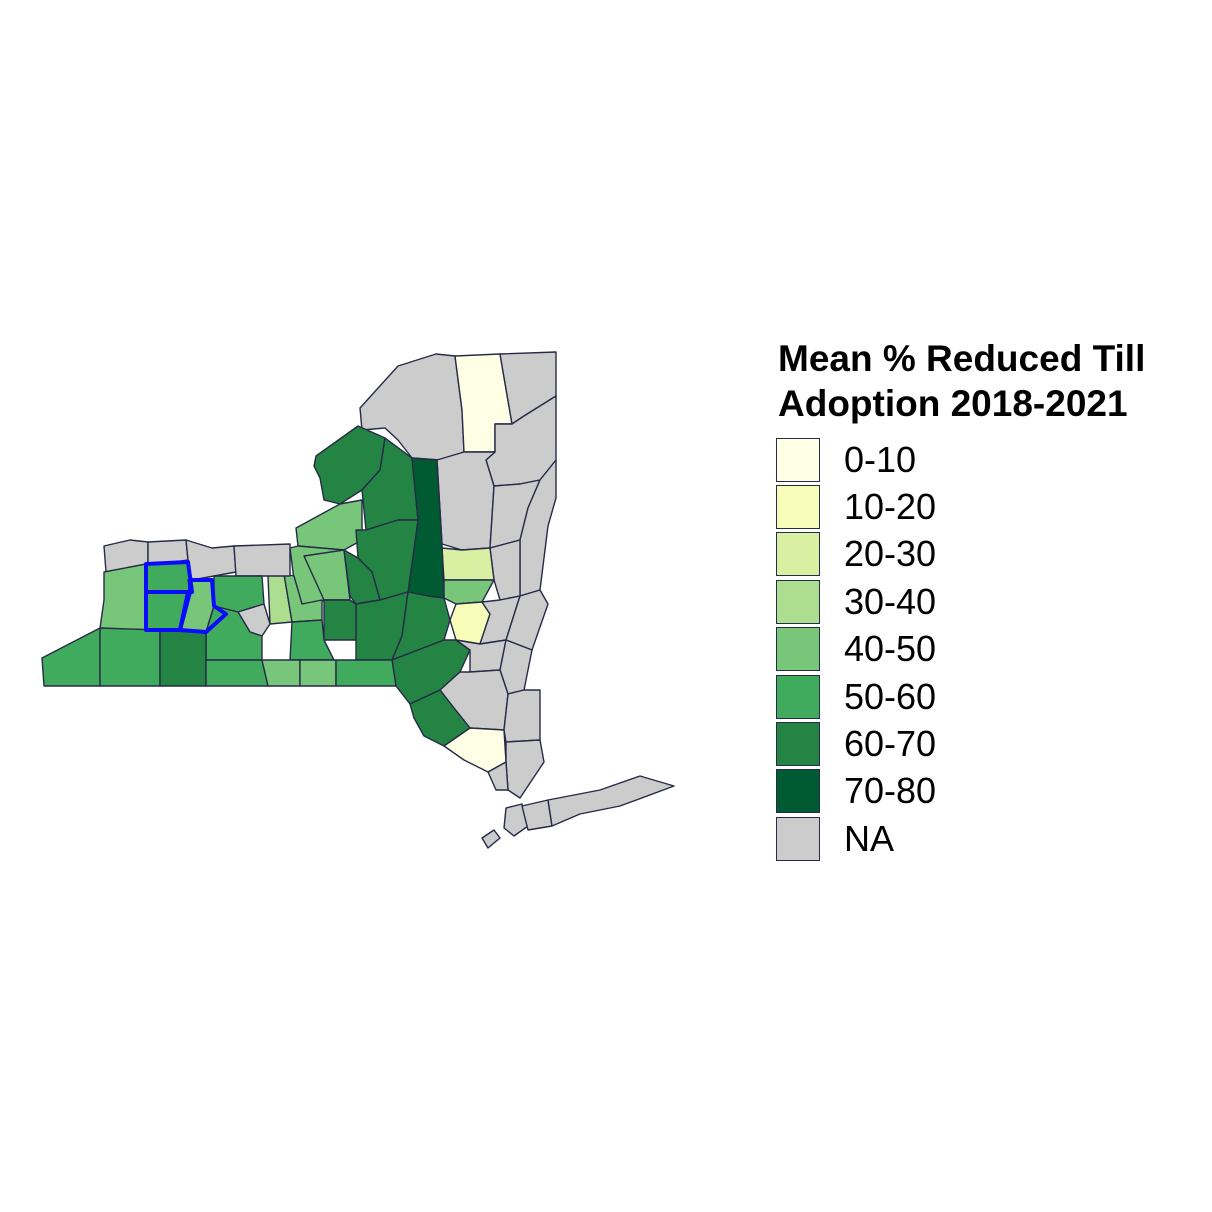 Image resolution: width=1212 pixels, height=1212 pixels. I want to click on county-suffolk, so click(611, 801).